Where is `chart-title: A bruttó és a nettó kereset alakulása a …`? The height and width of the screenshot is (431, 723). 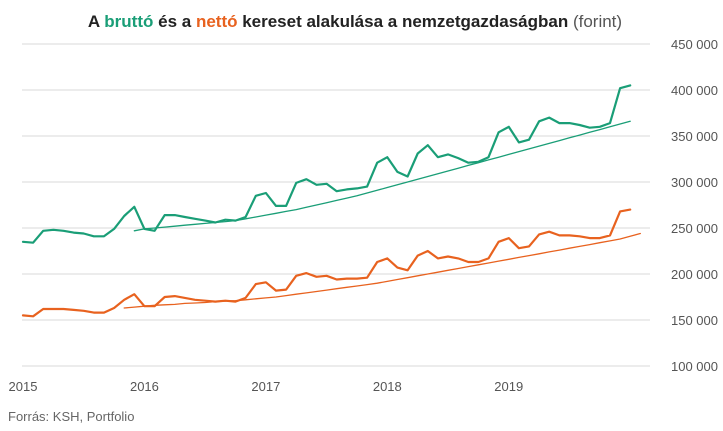
chart-title: A bruttó és a nettó kereset alakulása a … is located at coordinates (355, 21).